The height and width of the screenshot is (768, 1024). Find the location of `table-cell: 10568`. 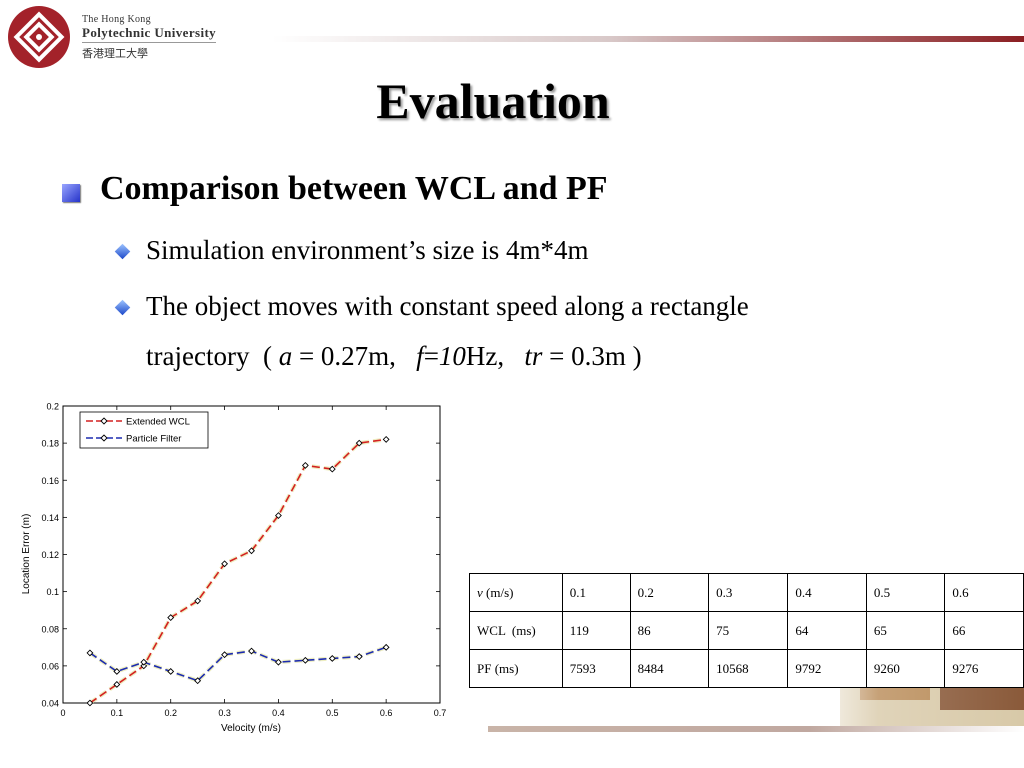

table-cell: 10568 is located at coordinates (748, 668).